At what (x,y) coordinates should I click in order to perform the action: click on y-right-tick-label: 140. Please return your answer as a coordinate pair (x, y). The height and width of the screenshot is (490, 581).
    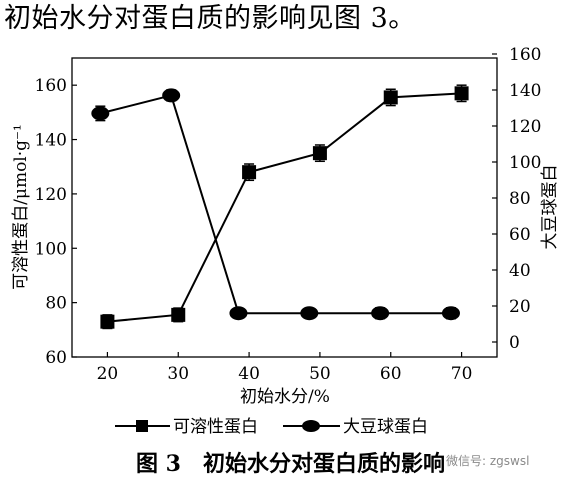
    Looking at the image, I should click on (525, 91).